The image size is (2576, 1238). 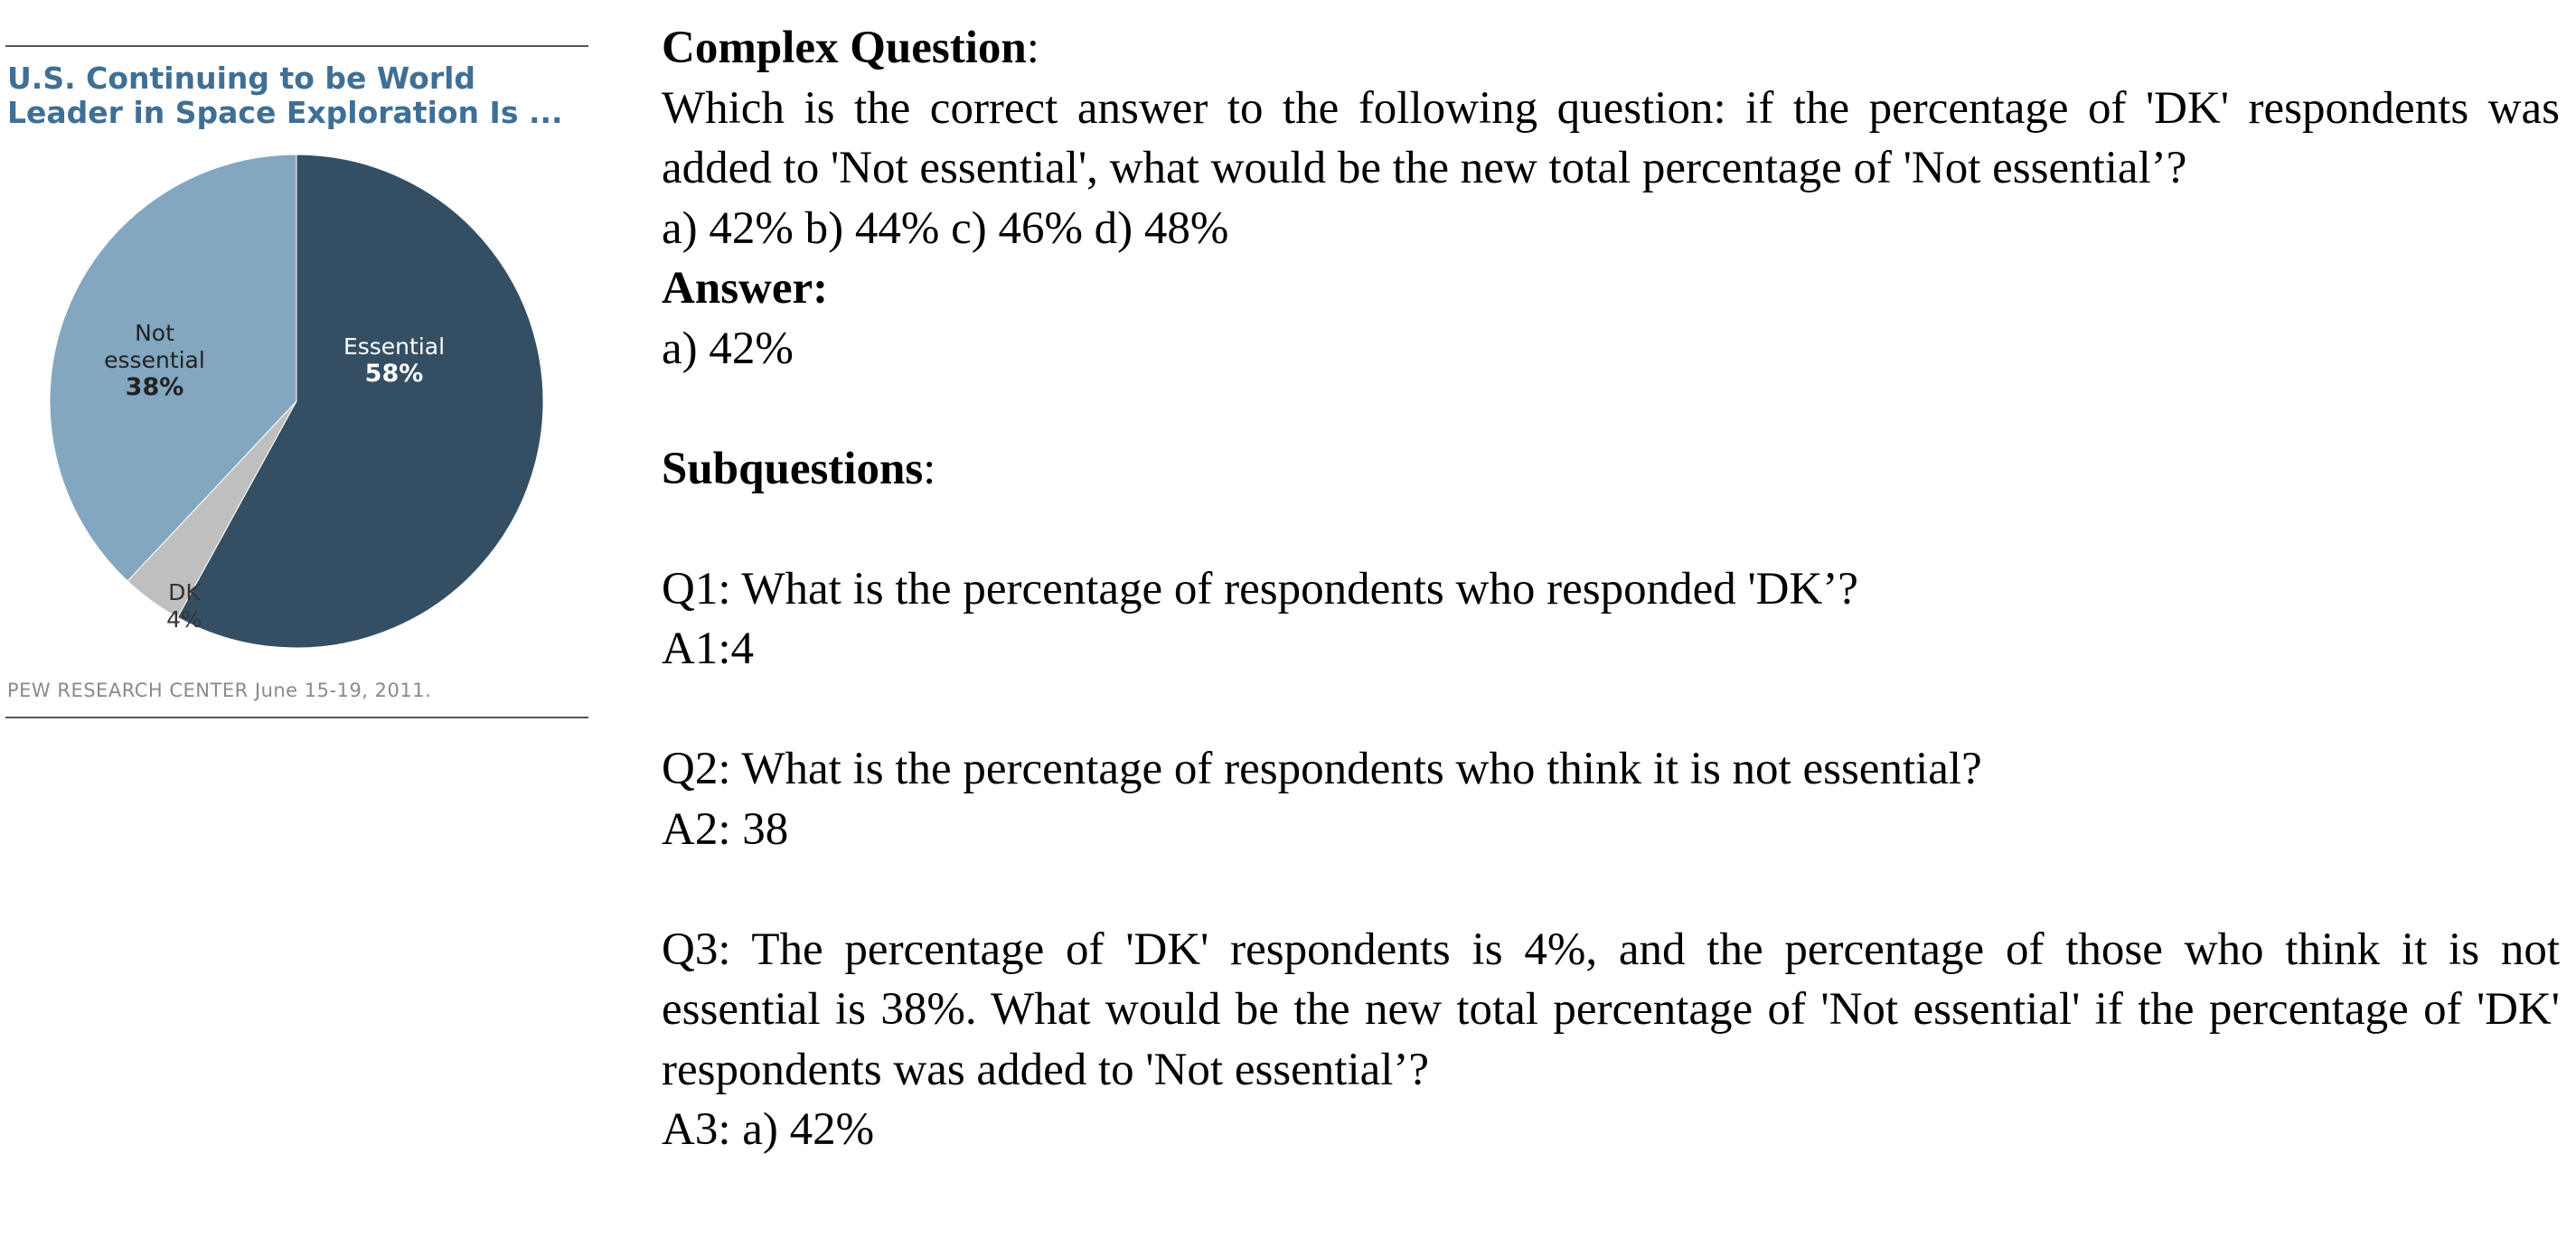 I want to click on slice-value: 38%, so click(x=155, y=387).